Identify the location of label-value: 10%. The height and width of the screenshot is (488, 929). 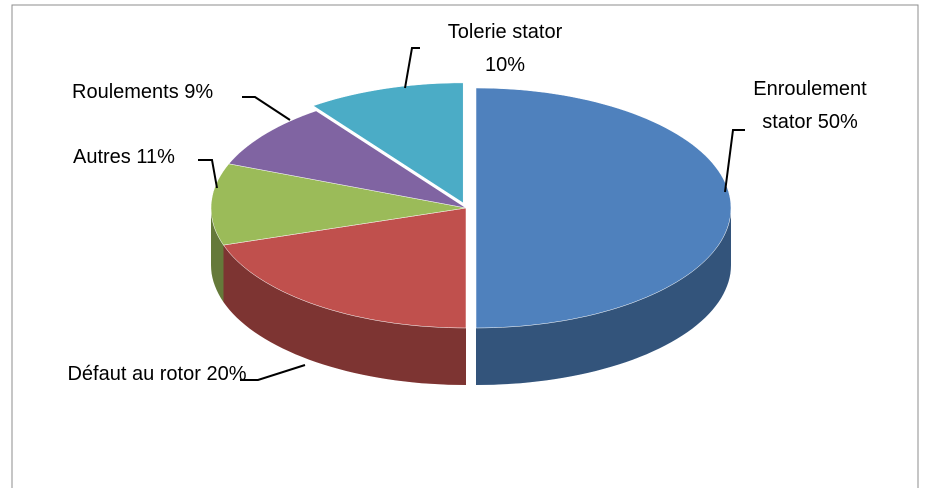
(505, 65).